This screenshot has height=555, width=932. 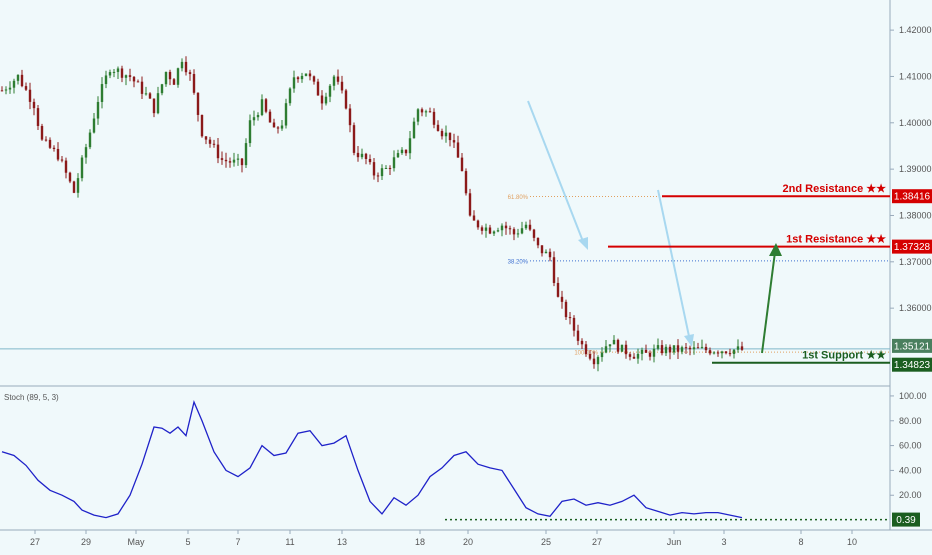 What do you see at coordinates (800, 542) in the screenshot?
I see `time-tick-label: 8` at bounding box center [800, 542].